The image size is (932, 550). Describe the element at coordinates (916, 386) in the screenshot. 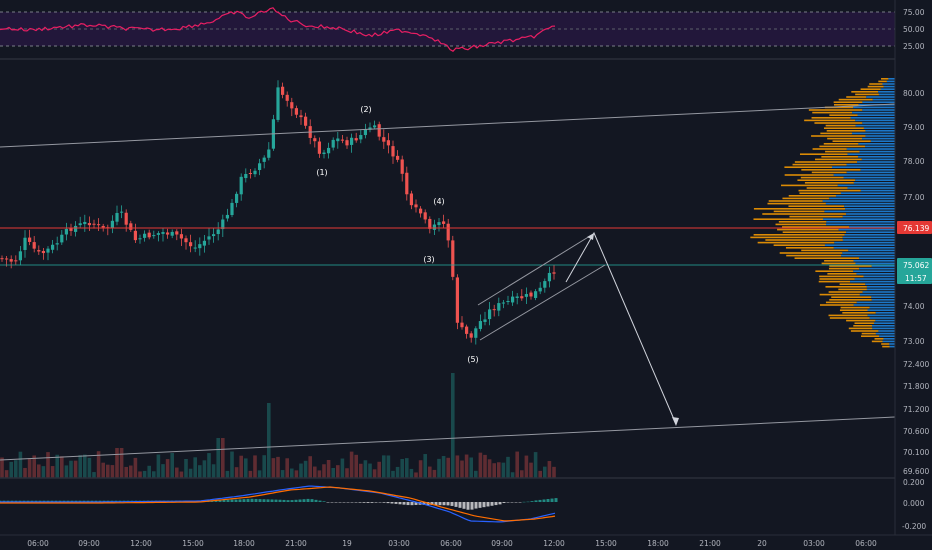

I see `price-tick-71800: 71.800` at that location.